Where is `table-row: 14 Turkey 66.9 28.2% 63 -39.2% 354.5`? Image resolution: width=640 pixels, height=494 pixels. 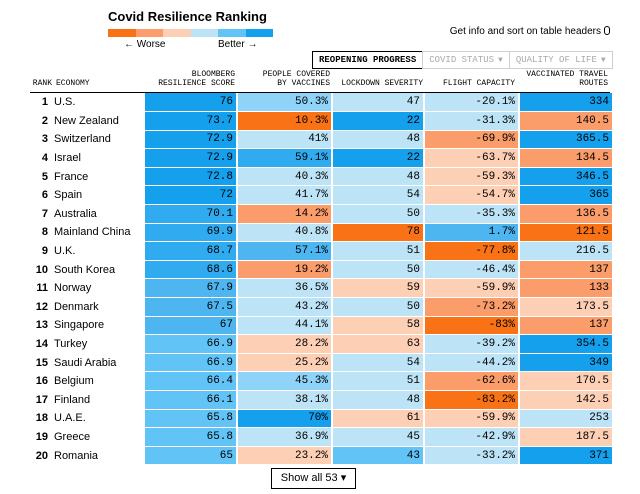 table-row: 14 Turkey 66.9 28.2% 63 -39.2% 354.5 is located at coordinates (306, 344).